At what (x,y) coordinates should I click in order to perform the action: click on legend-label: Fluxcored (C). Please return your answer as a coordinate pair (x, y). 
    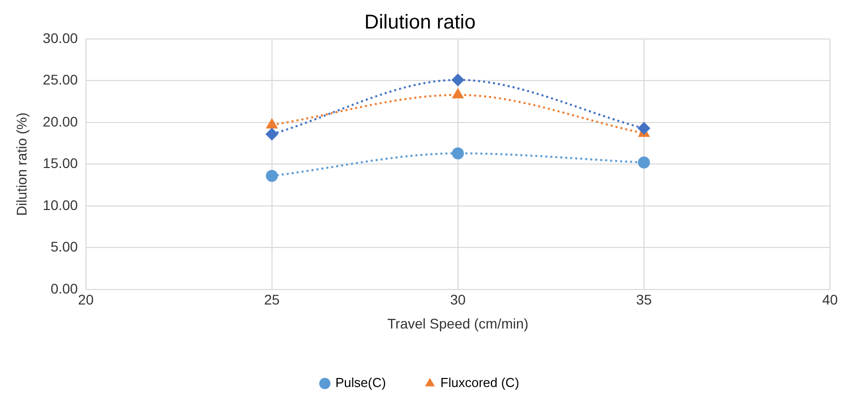
    Looking at the image, I should click on (480, 382).